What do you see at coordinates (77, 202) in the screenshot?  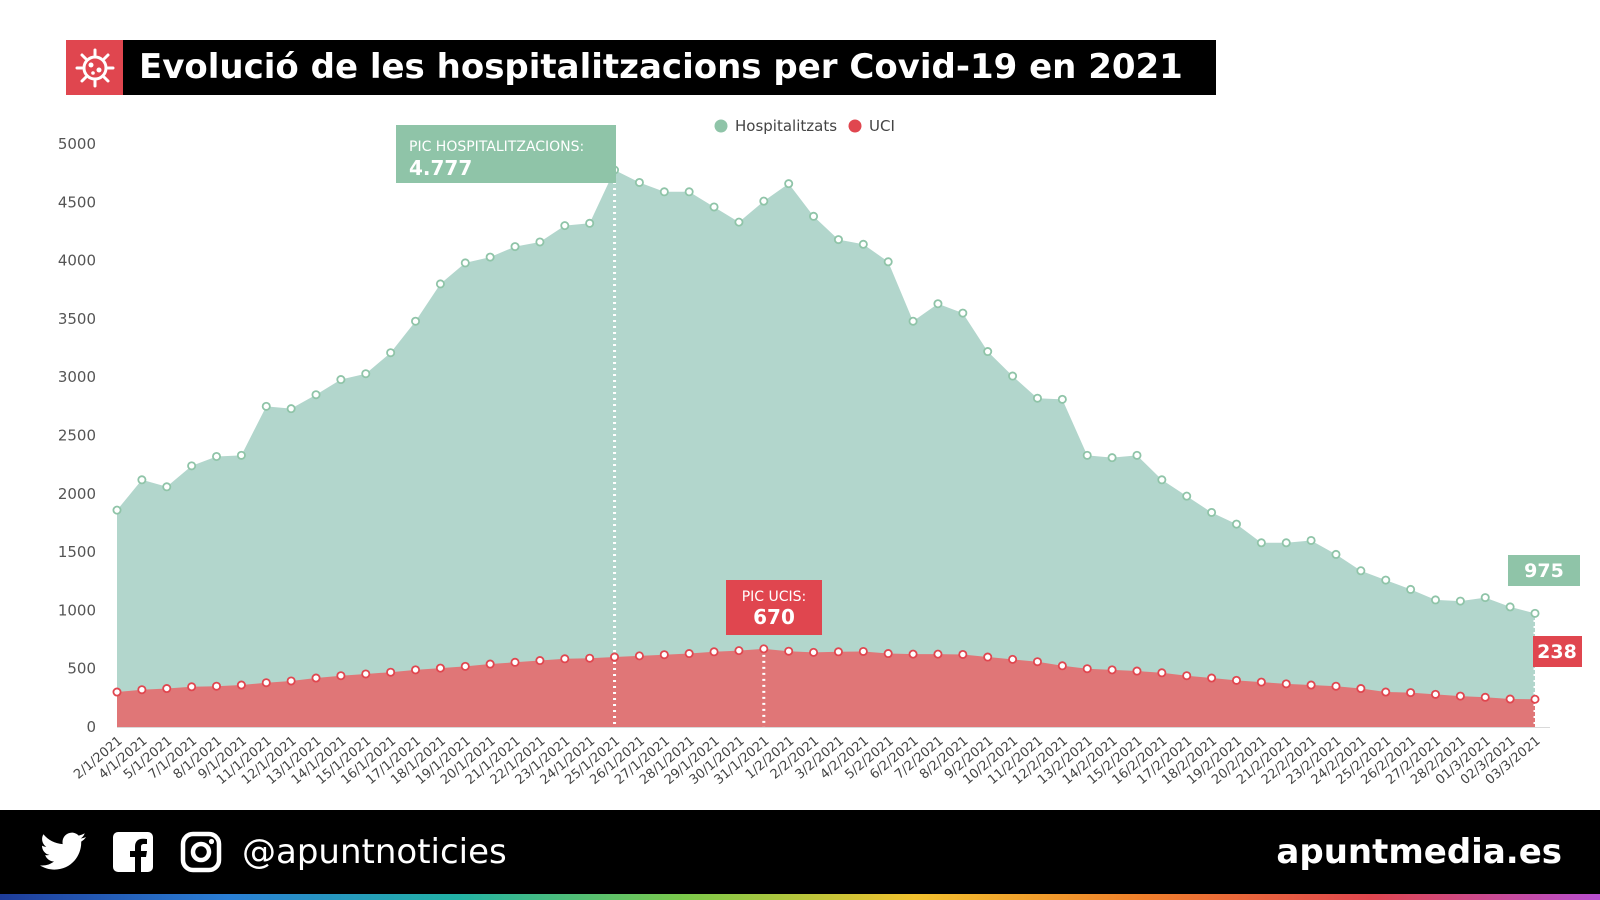 I see `y-tick-label: 4500` at bounding box center [77, 202].